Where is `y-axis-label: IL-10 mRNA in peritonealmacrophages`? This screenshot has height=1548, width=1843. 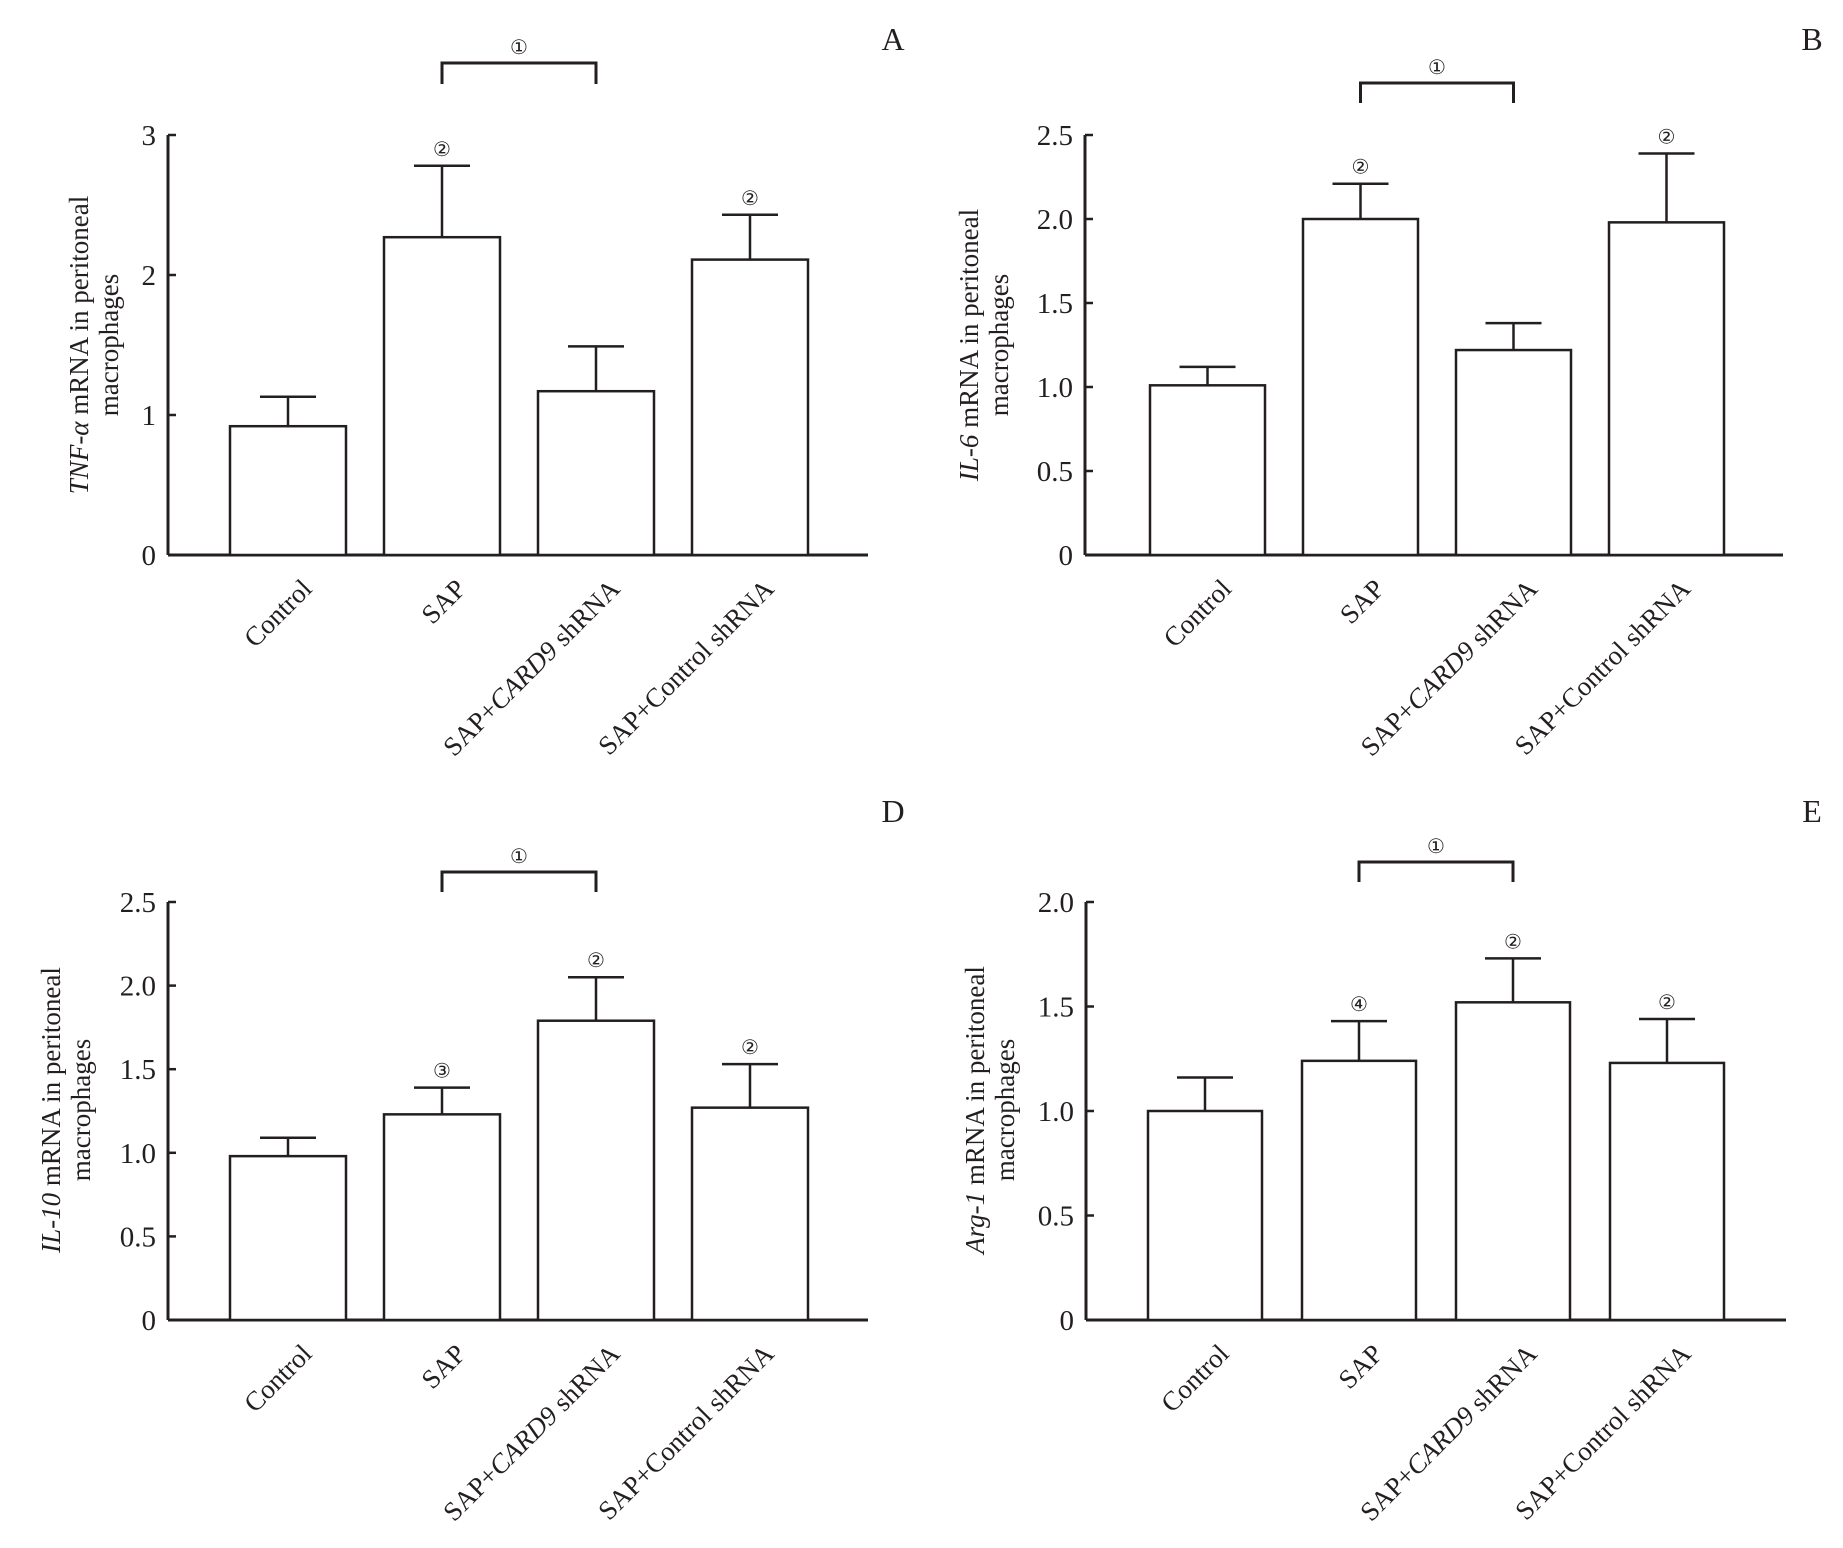
y-axis-label: IL-10 mRNA in peritonealmacrophages is located at coordinates (66, 1110).